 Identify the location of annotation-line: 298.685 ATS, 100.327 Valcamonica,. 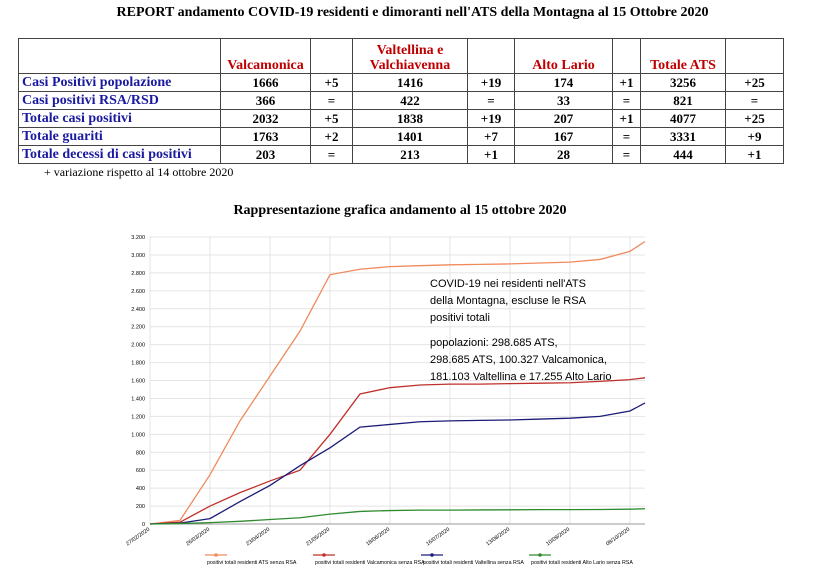
(518, 360).